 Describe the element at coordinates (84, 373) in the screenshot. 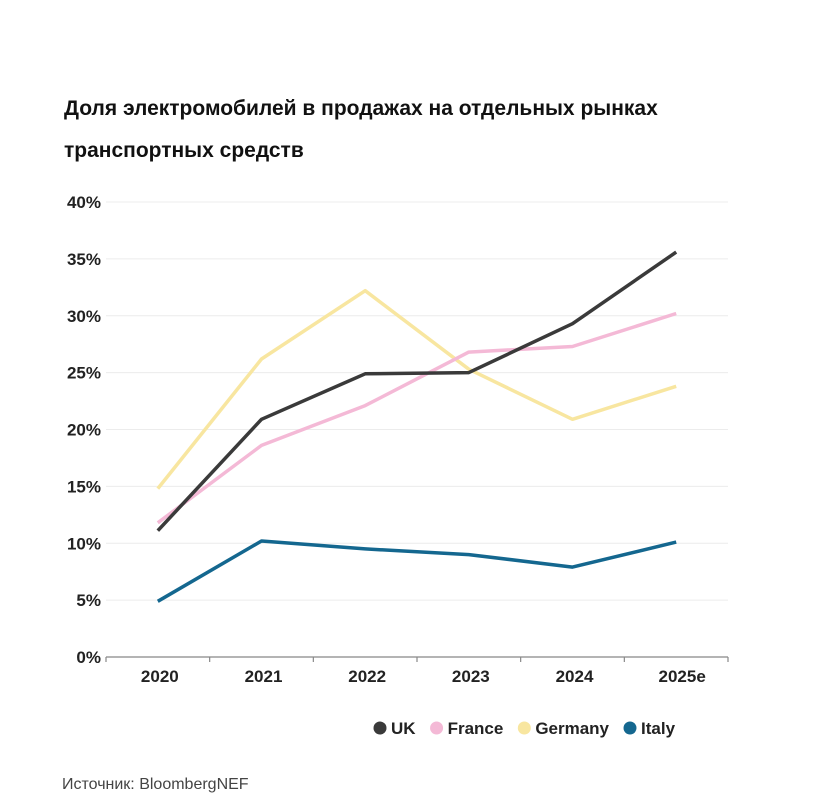

I see `y-tick-label: 25%` at that location.